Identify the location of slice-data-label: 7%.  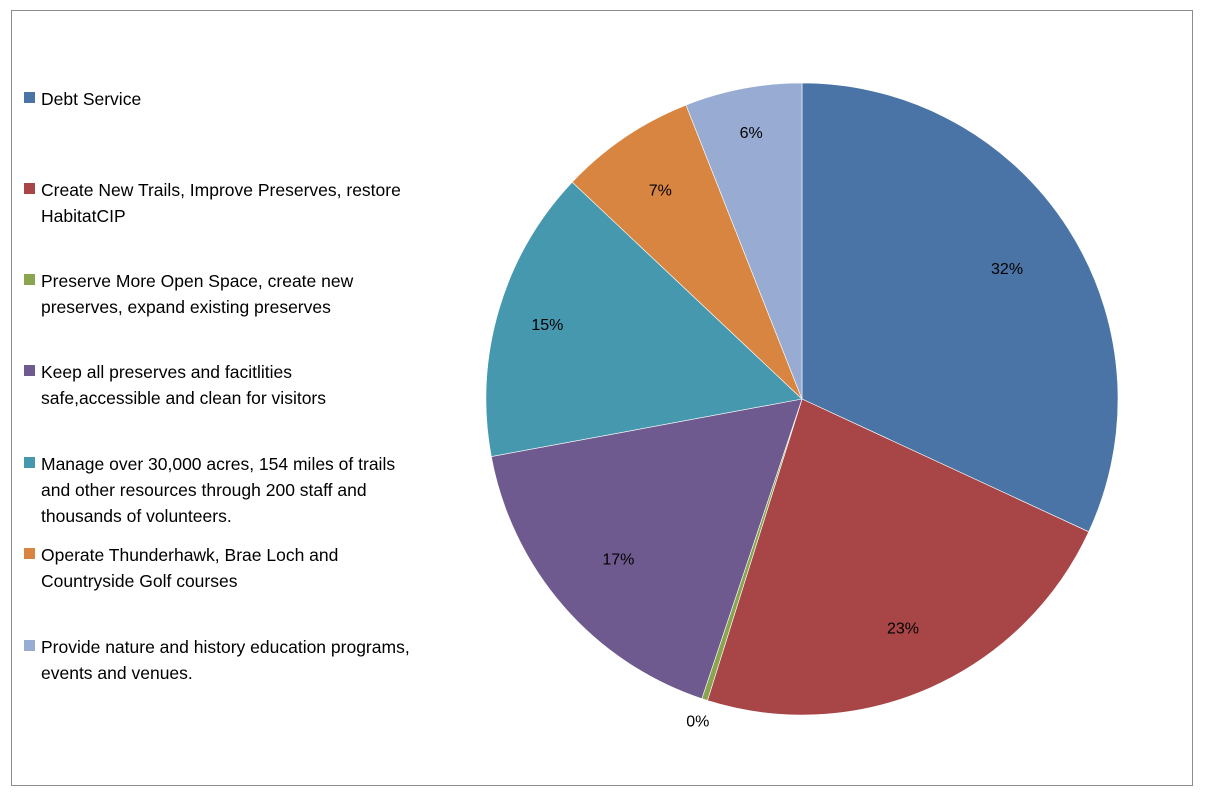
(660, 191).